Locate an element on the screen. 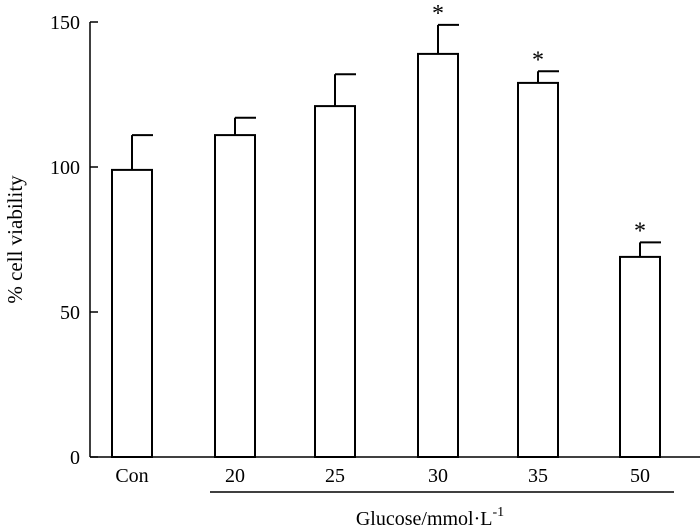 The height and width of the screenshot is (531, 700). x-tick-label: 20 is located at coordinates (235, 476).